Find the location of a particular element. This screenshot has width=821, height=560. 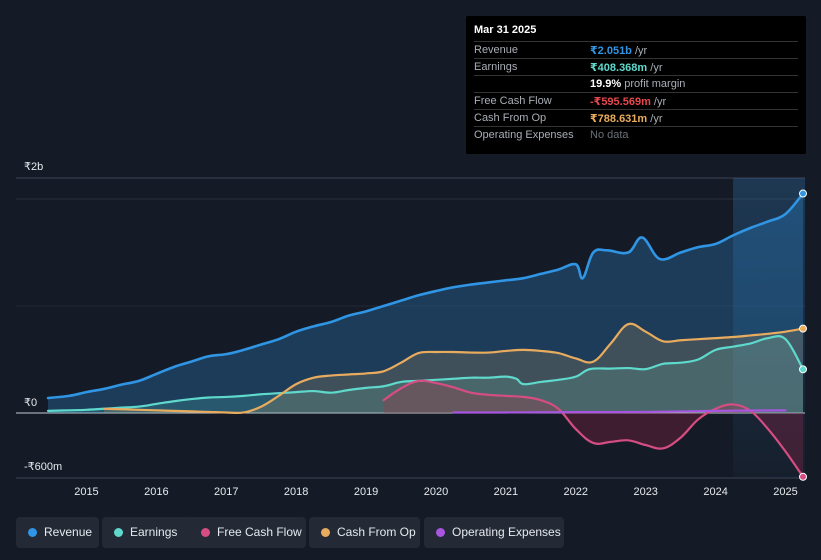

tooltip-row: Revenue ₹2.051b /yr is located at coordinates (636, 50).